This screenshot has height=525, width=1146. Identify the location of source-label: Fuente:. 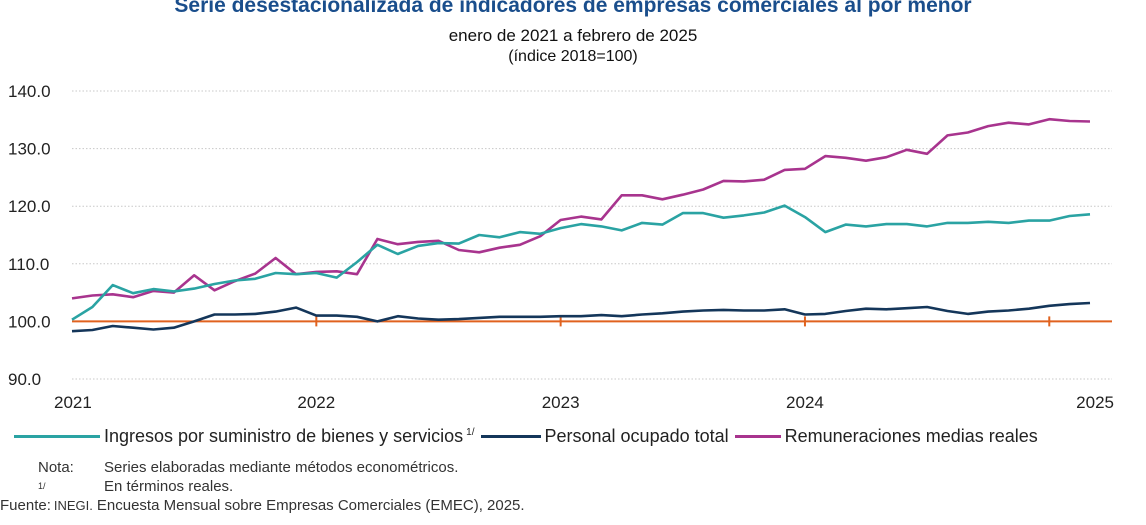
(25, 505).